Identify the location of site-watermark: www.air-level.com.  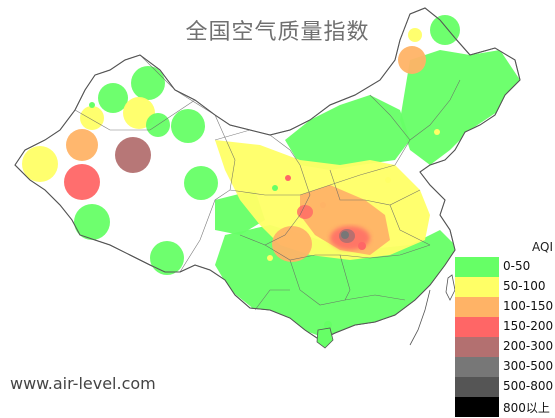
(83, 383).